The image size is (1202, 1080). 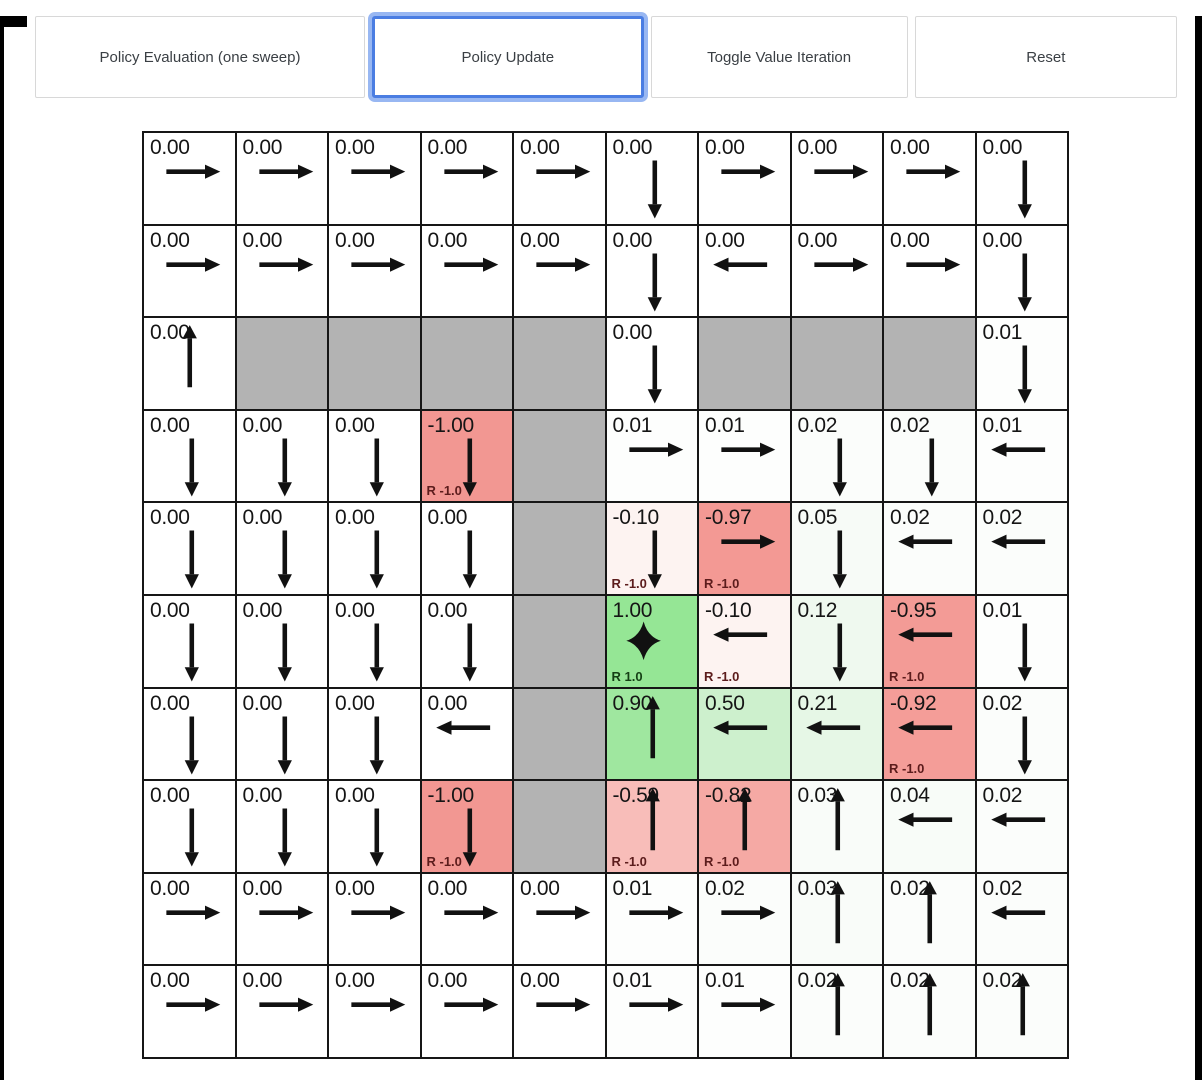 I want to click on cell-value: -0.95, so click(x=913, y=610).